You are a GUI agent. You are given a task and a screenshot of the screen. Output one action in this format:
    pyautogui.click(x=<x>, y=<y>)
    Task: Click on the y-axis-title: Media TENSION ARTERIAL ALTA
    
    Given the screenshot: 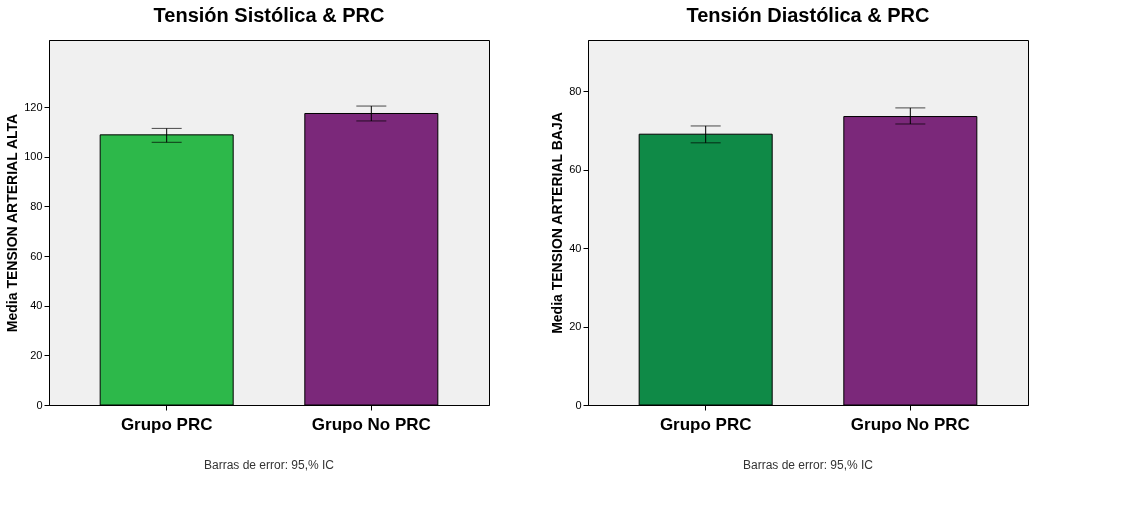 What is the action you would take?
    pyautogui.click(x=12, y=223)
    